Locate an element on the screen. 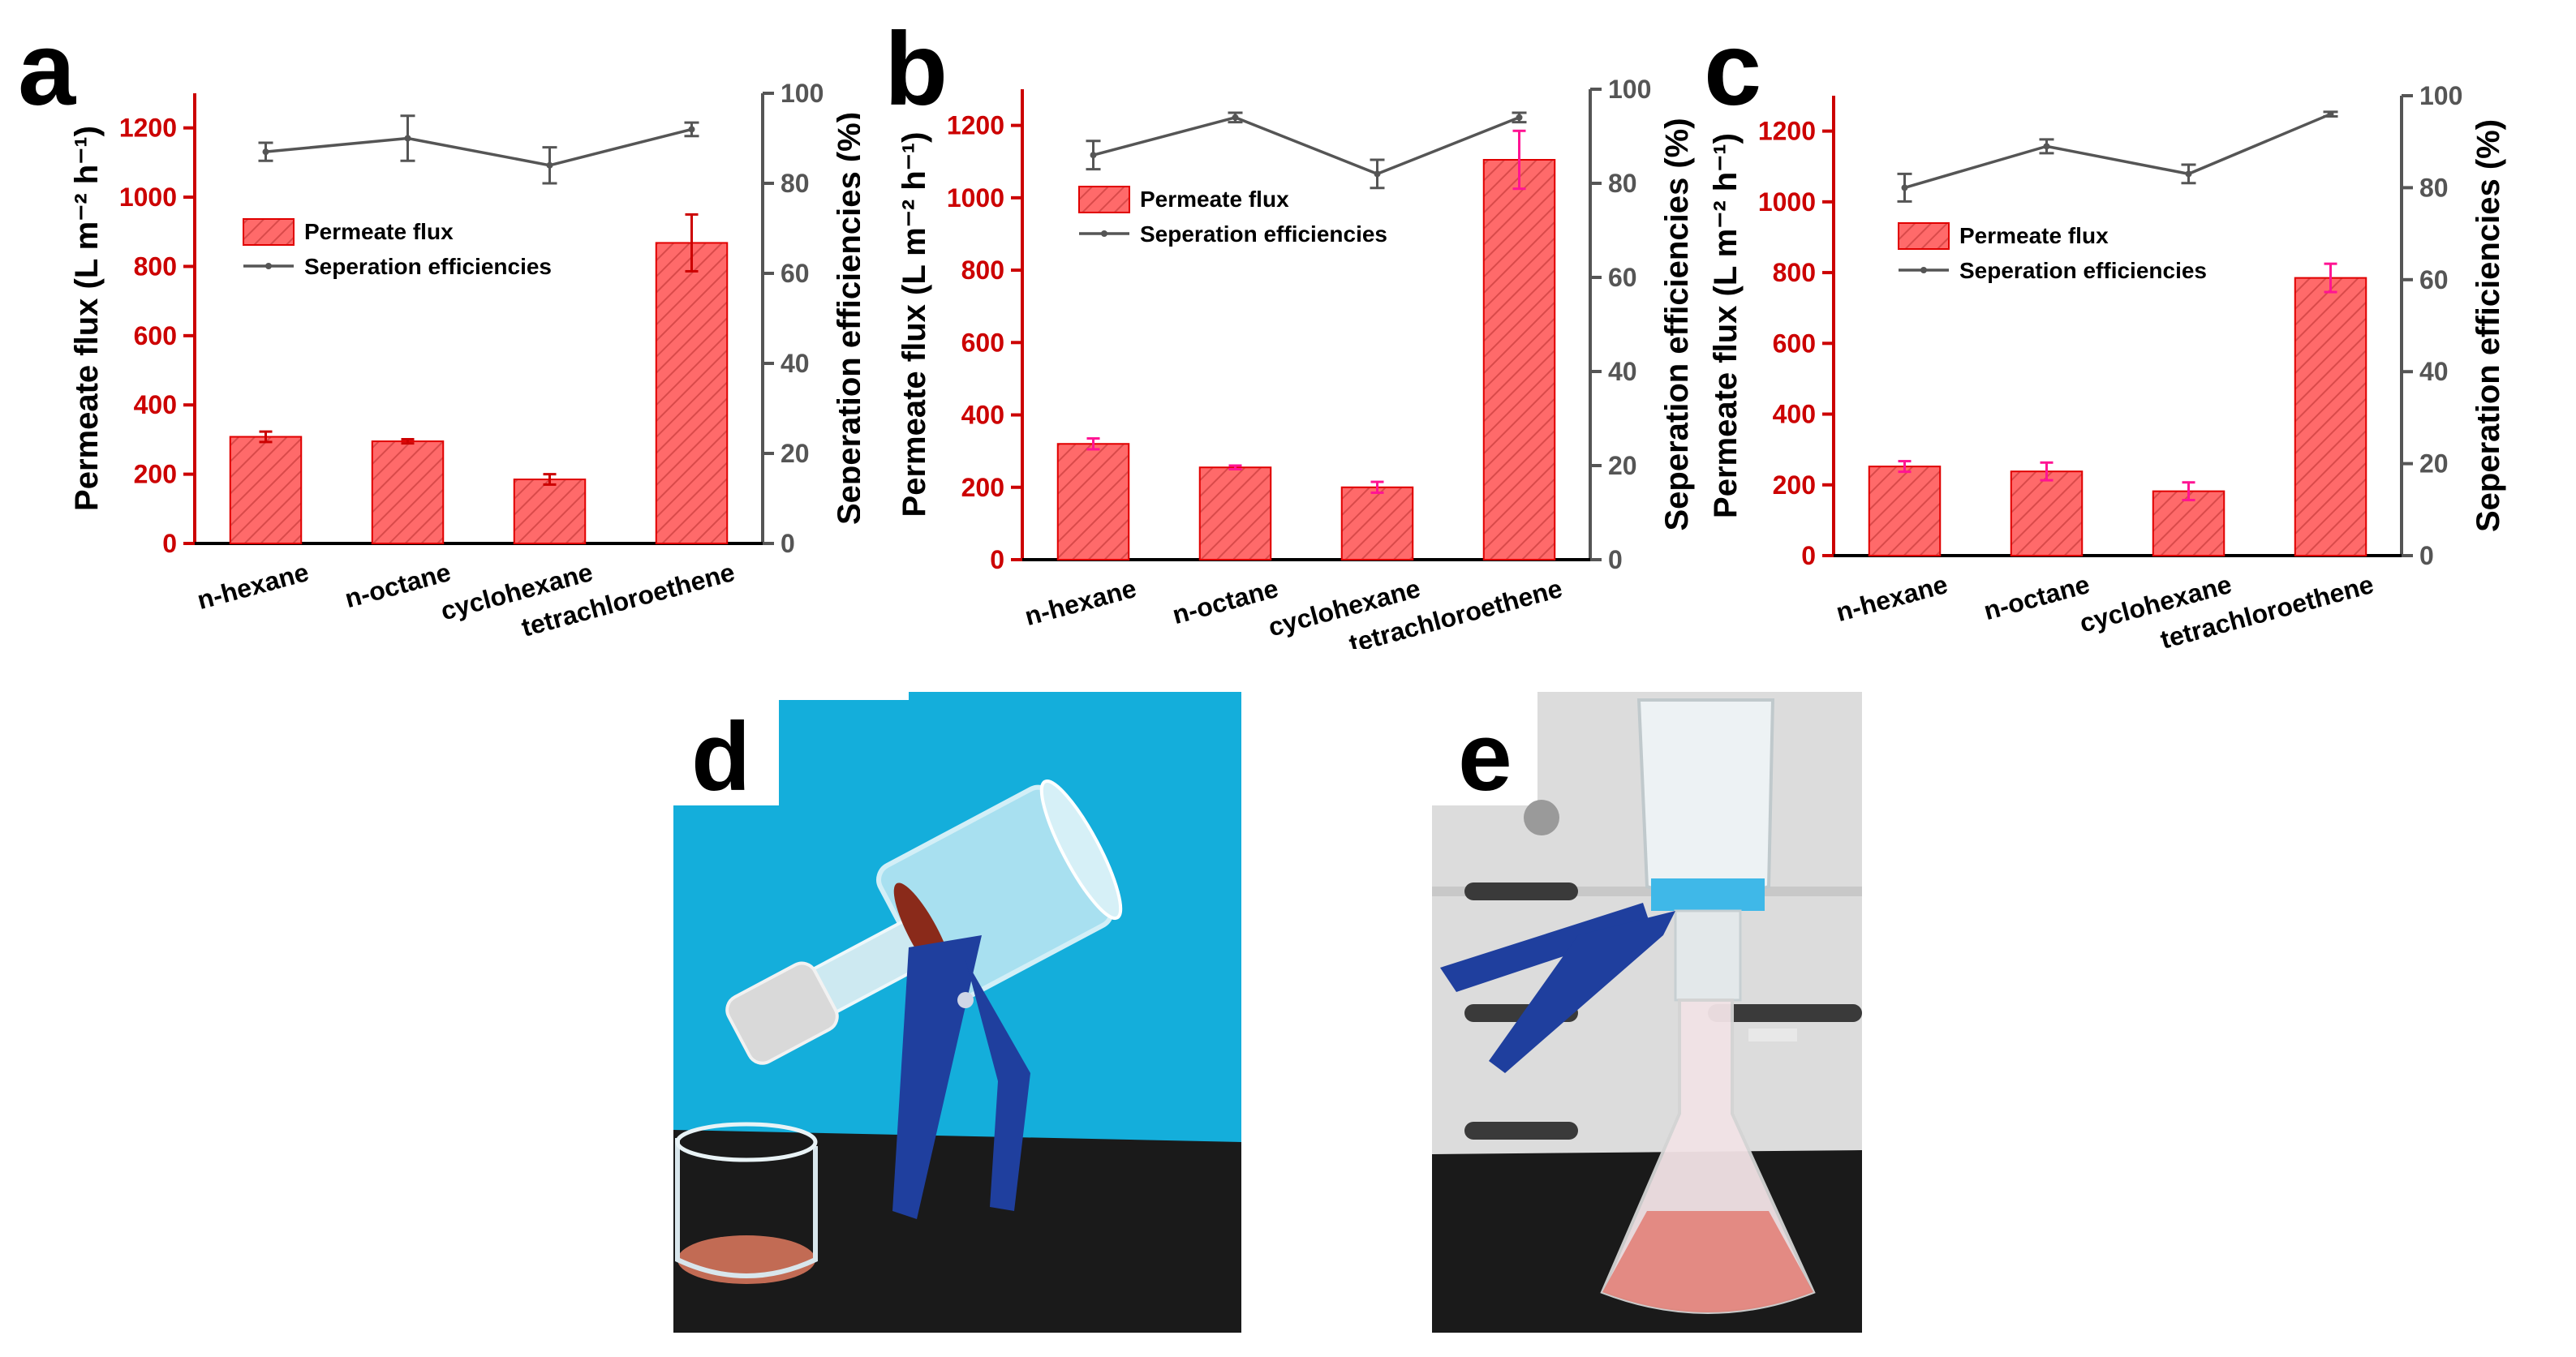  photo-e-illustration is located at coordinates (1647, 1012).